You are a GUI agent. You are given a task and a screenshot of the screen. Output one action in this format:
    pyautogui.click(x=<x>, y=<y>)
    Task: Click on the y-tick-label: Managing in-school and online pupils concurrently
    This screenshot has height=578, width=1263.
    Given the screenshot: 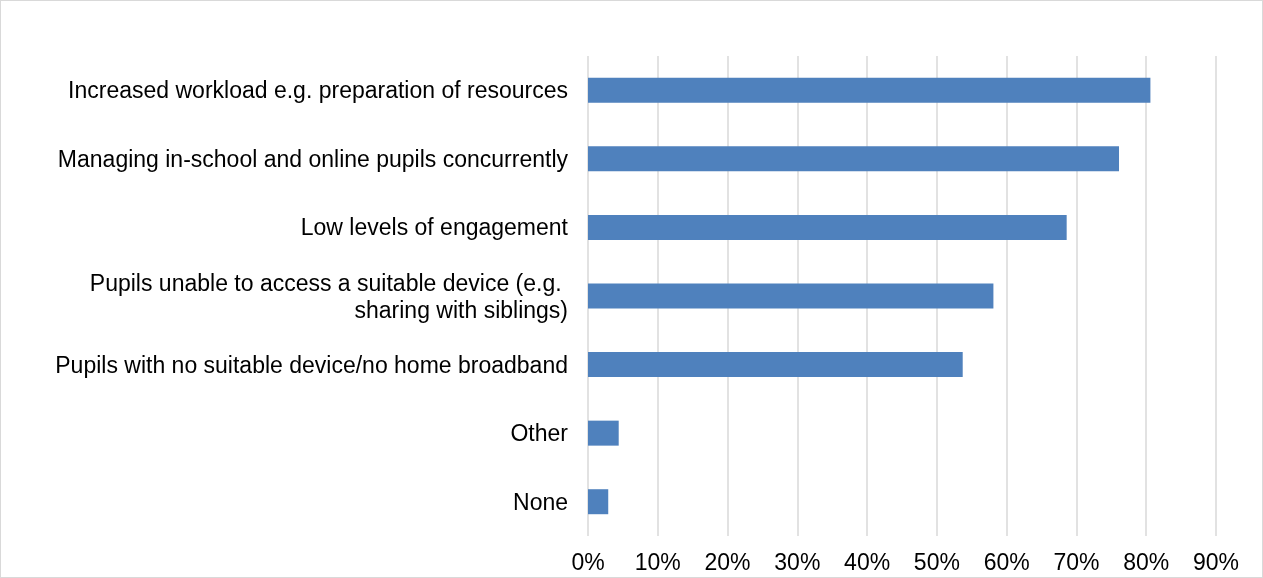 What is the action you would take?
    pyautogui.click(x=313, y=158)
    